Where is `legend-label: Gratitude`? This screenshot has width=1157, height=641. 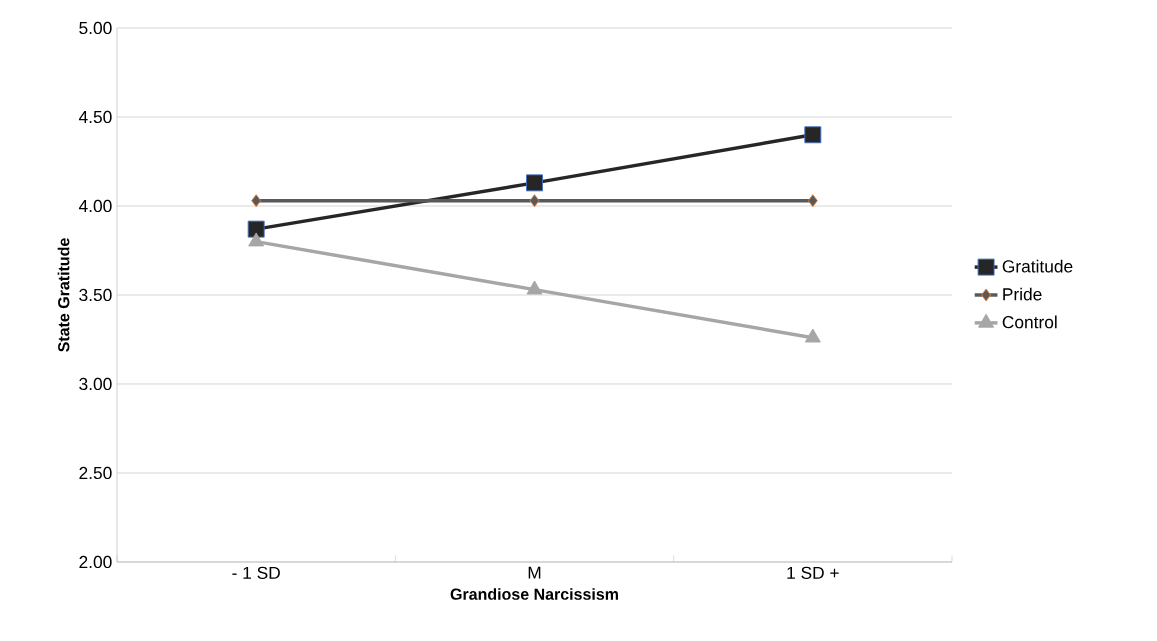 legend-label: Gratitude is located at coordinates (1037, 266).